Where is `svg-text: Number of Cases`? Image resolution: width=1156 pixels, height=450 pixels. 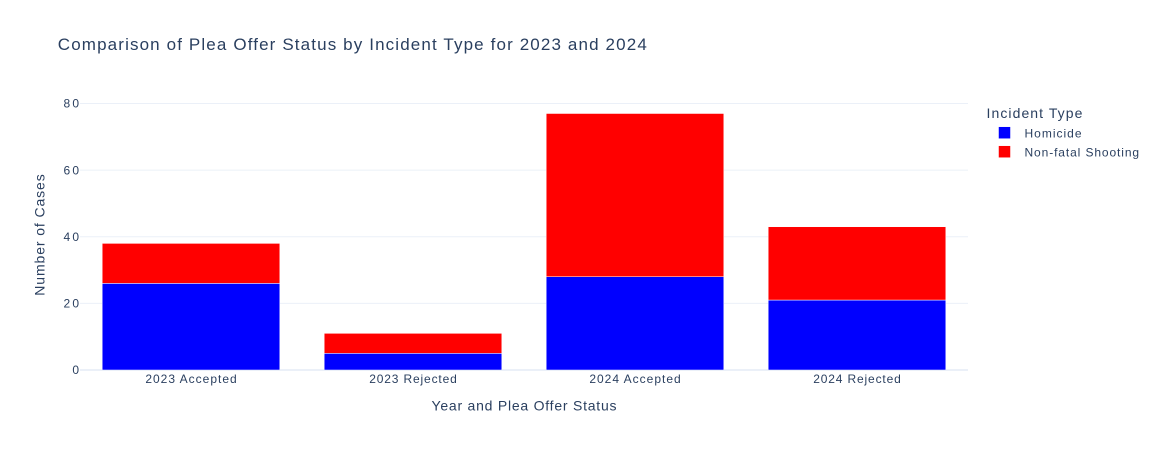 svg-text: Number of Cases is located at coordinates (39, 235).